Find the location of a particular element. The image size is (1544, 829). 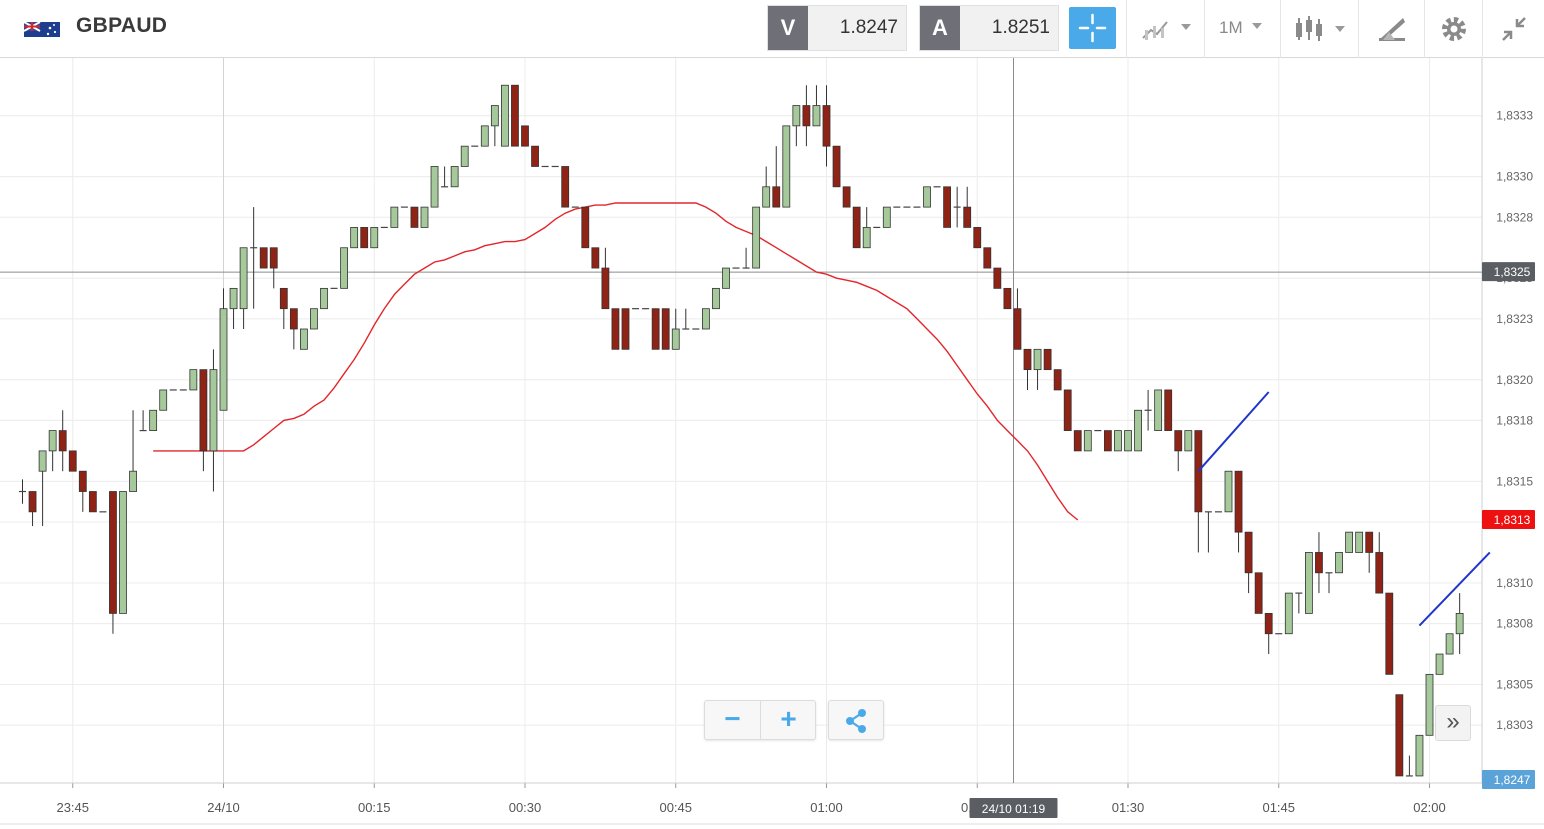

scroll-to-latest-button: » is located at coordinates (1453, 723).